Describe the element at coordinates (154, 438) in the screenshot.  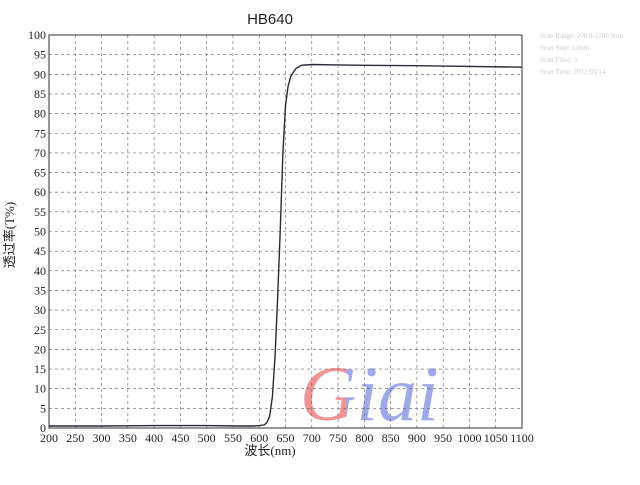
I see `x-tick-label: 400` at that location.